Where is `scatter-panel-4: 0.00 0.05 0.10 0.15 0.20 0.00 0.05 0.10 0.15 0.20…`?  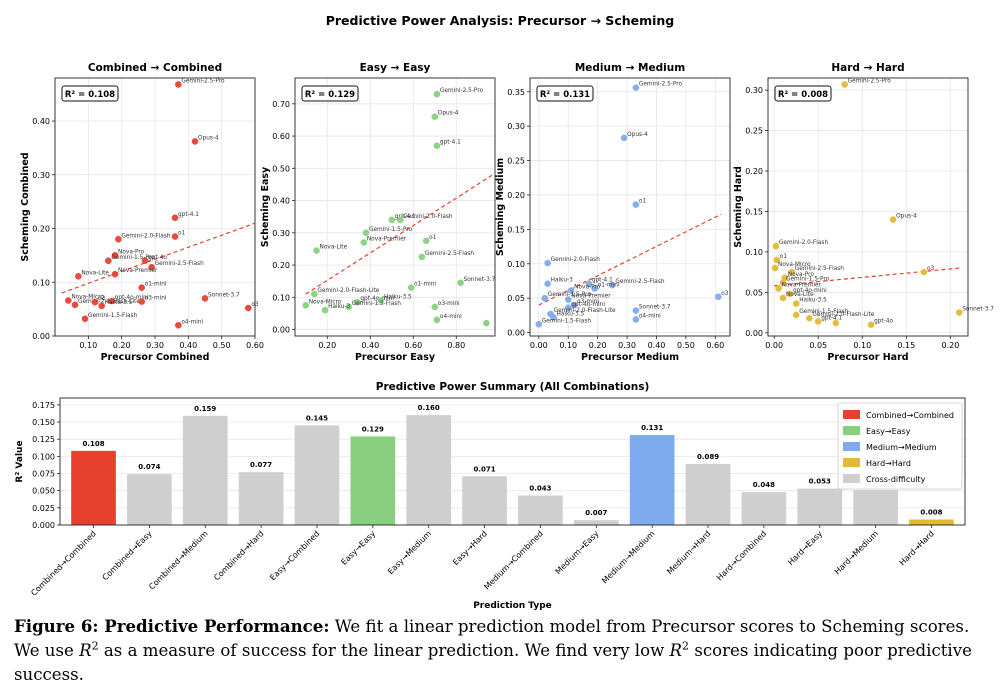 scatter-panel-4: 0.00 0.05 0.10 0.15 0.20 0.00 0.05 0.10 0.15 0.20… is located at coordinates (863, 212).